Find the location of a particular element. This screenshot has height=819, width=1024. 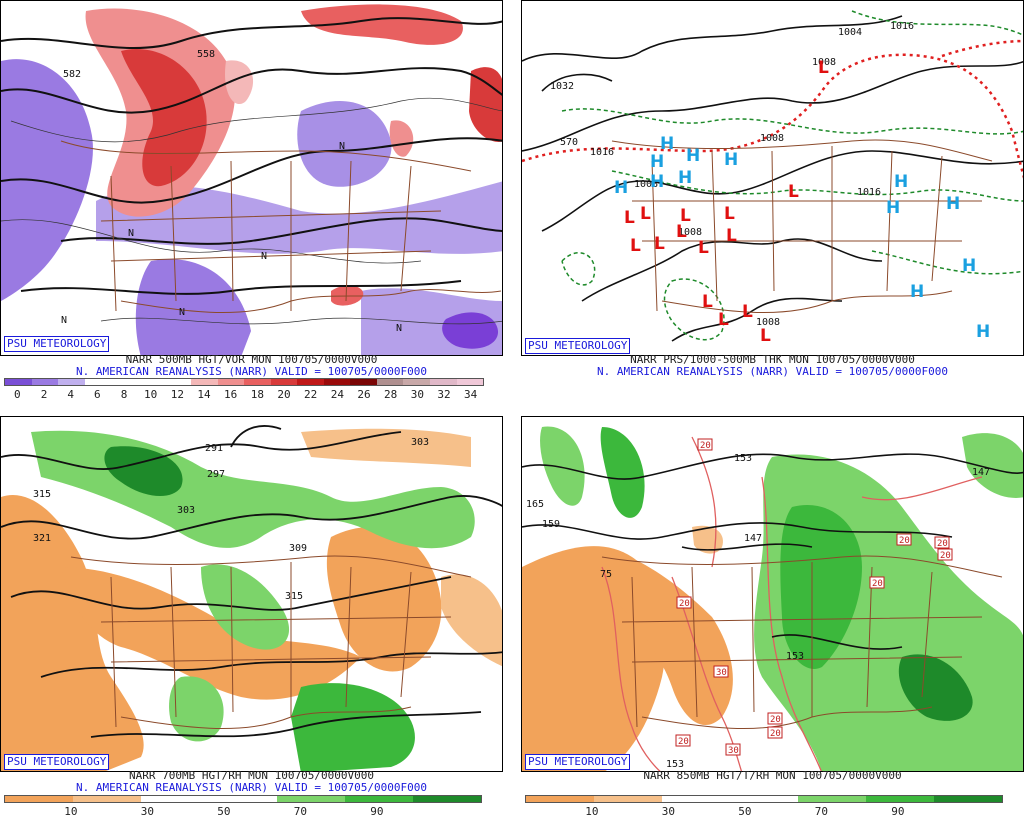

colorbar-tick-label: 90 is located at coordinates (898, 811).